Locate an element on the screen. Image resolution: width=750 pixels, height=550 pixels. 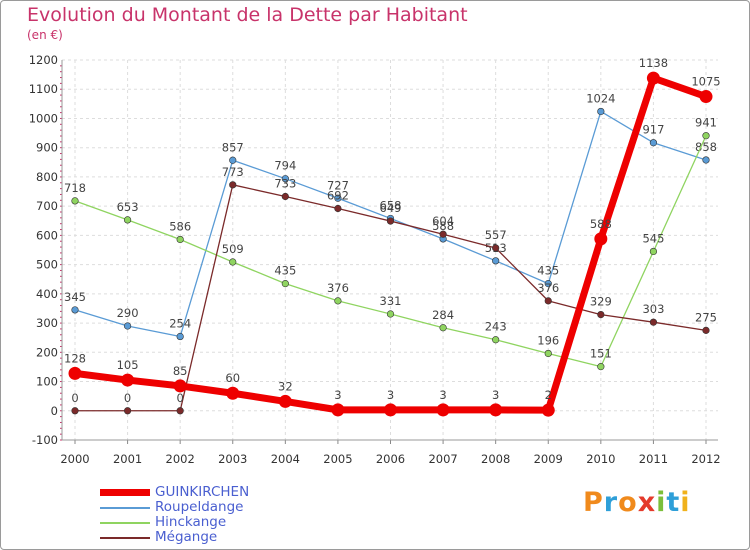
logo-letter: t is located at coordinates (673, 502).